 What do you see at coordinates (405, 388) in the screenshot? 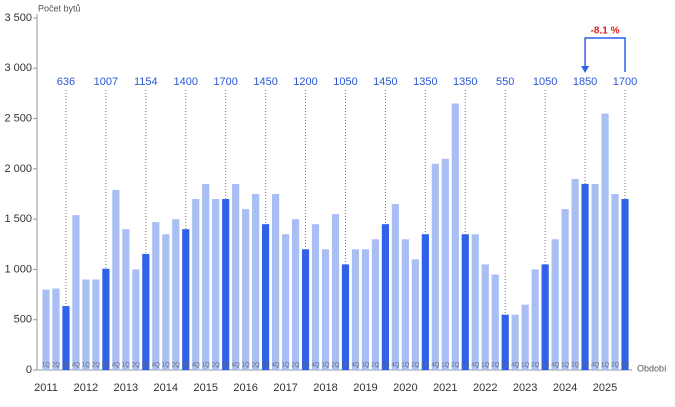
I see `year-label: 2020` at bounding box center [405, 388].